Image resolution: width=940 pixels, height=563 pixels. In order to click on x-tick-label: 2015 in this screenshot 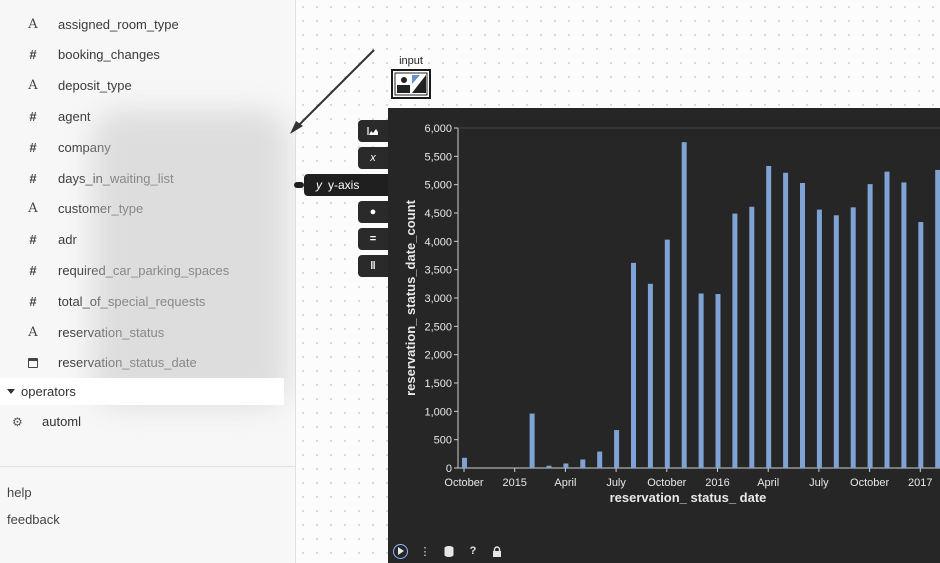, I will do `click(514, 483)`.